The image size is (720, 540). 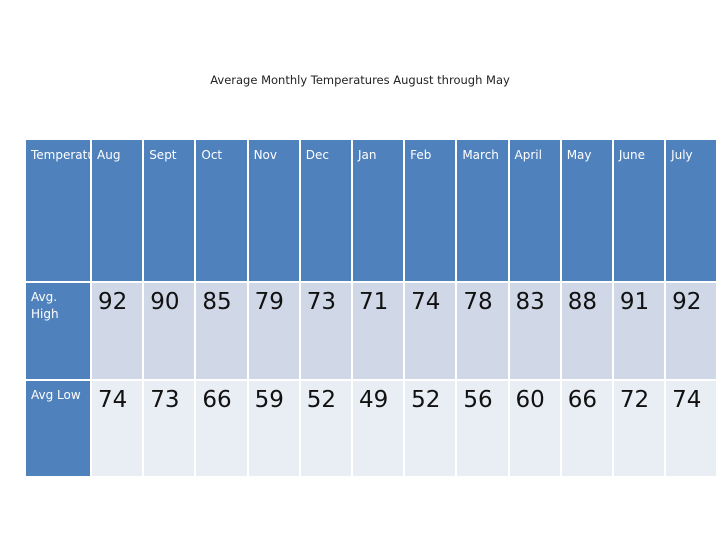 I want to click on value-cell: 49, so click(x=378, y=428).